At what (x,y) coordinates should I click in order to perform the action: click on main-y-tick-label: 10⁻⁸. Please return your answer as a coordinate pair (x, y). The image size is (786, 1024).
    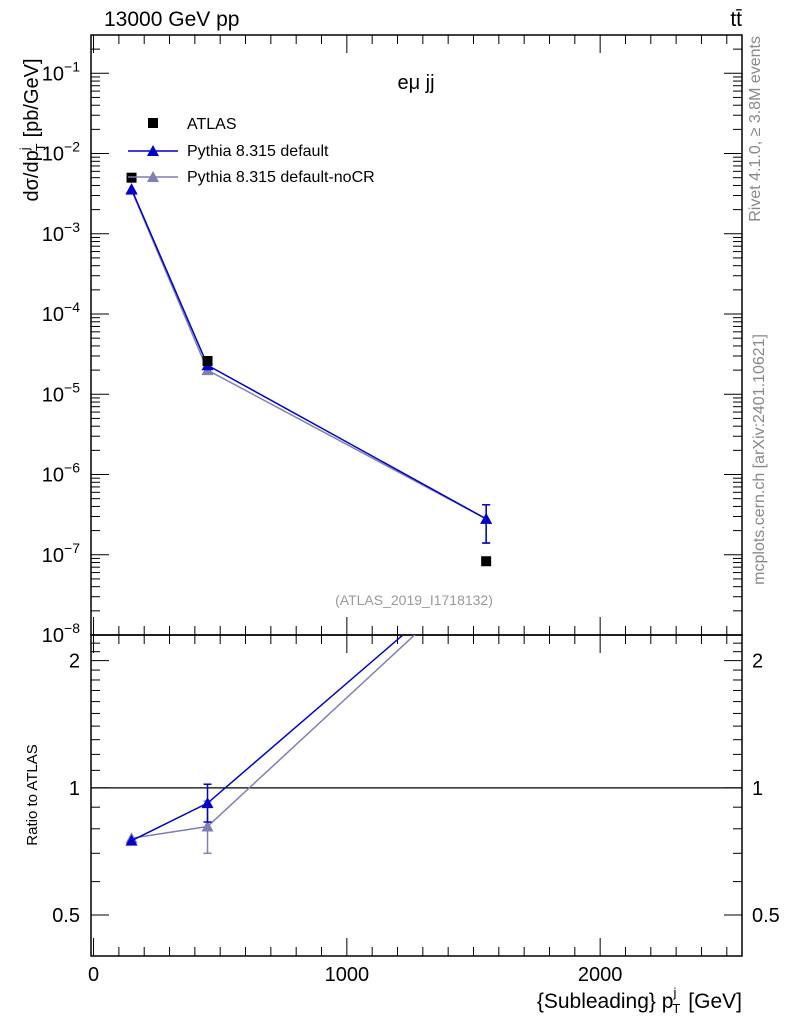
    Looking at the image, I should click on (61, 633).